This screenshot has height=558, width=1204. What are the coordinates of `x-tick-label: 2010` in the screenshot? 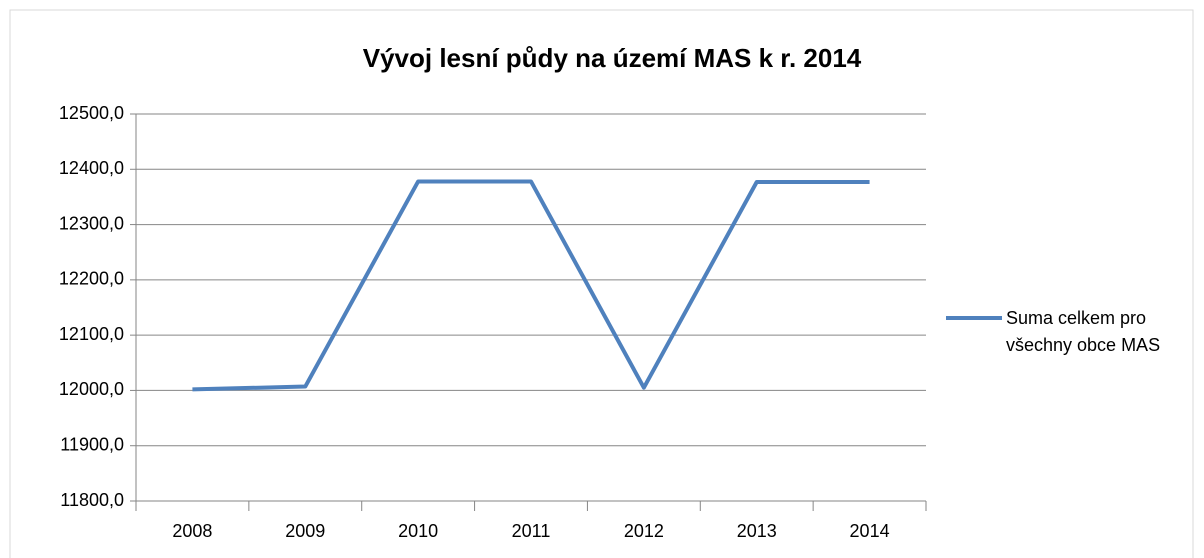 It's located at (418, 531).